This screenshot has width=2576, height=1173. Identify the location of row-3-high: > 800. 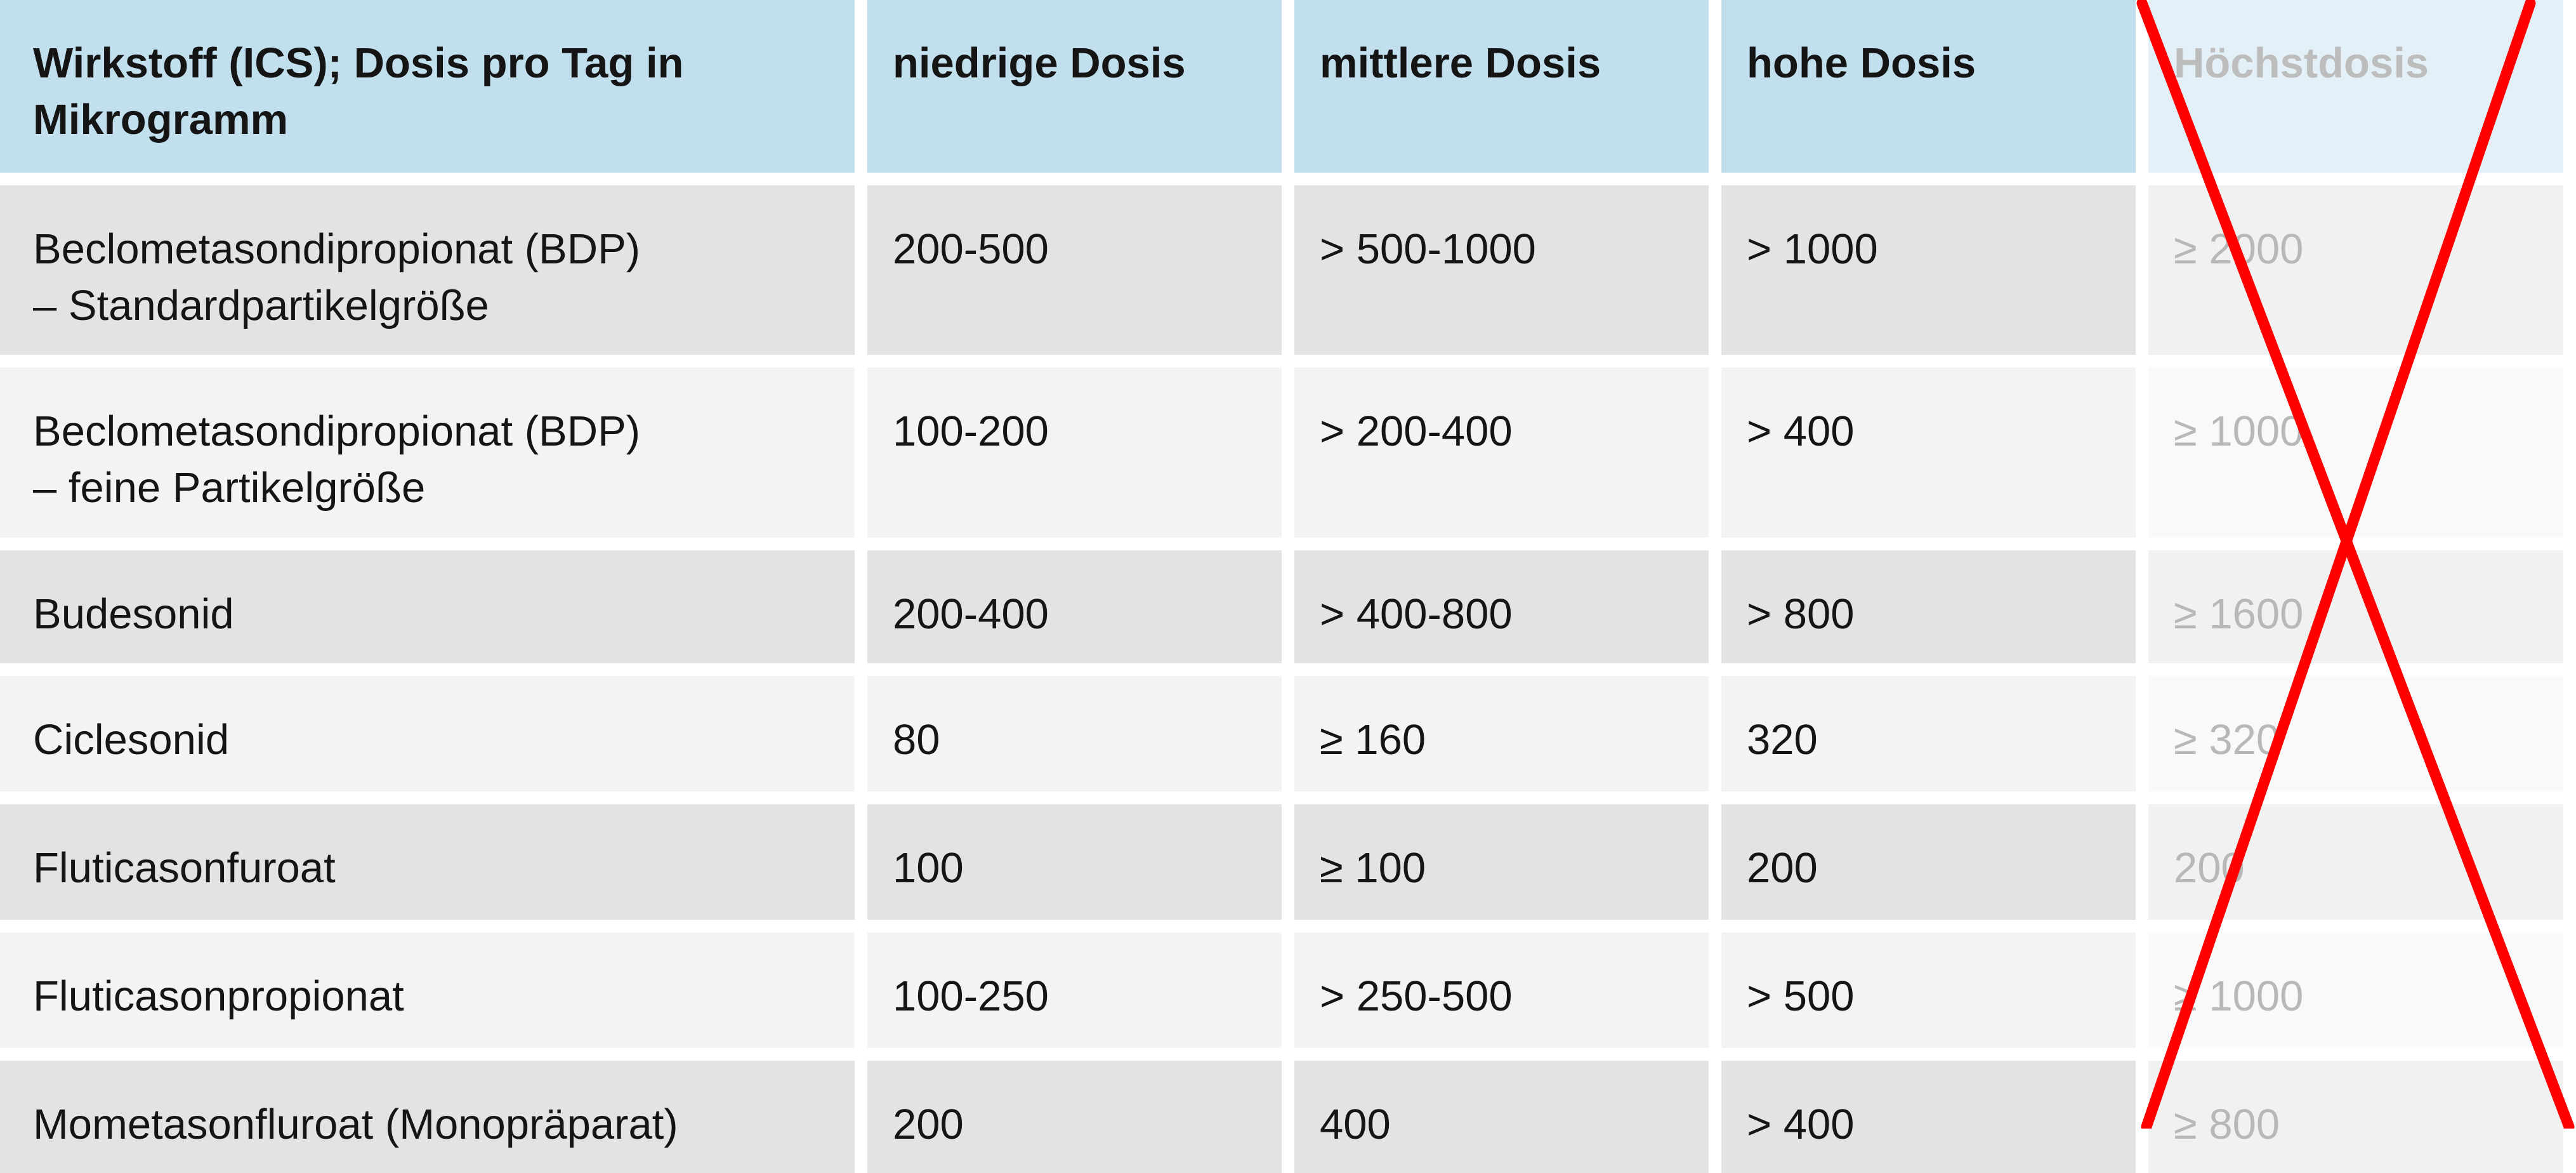
(1928, 606).